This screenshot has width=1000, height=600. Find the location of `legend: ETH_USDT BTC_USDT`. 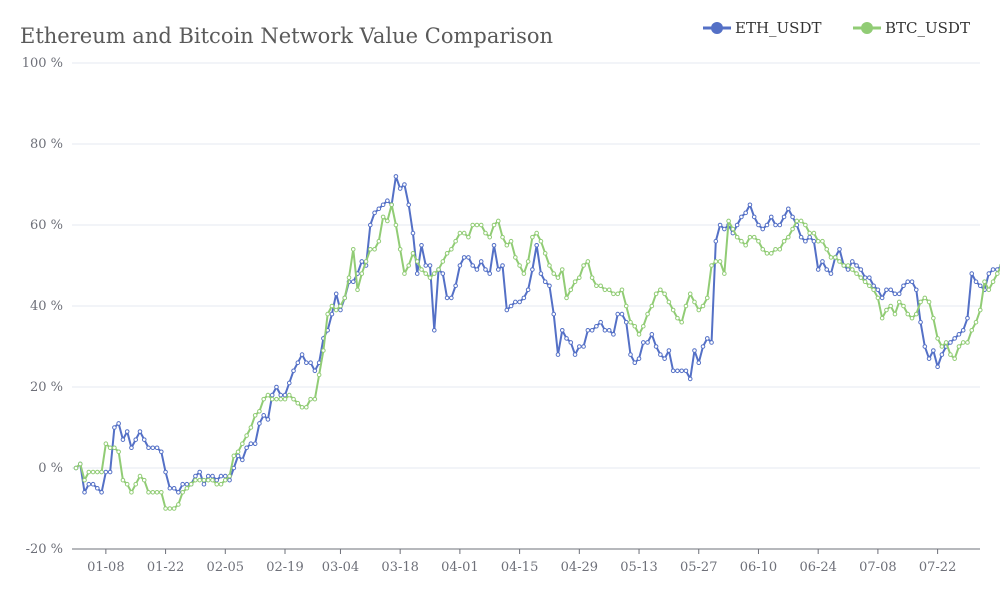

legend: ETH_USDT BTC_USDT is located at coordinates (836, 28).